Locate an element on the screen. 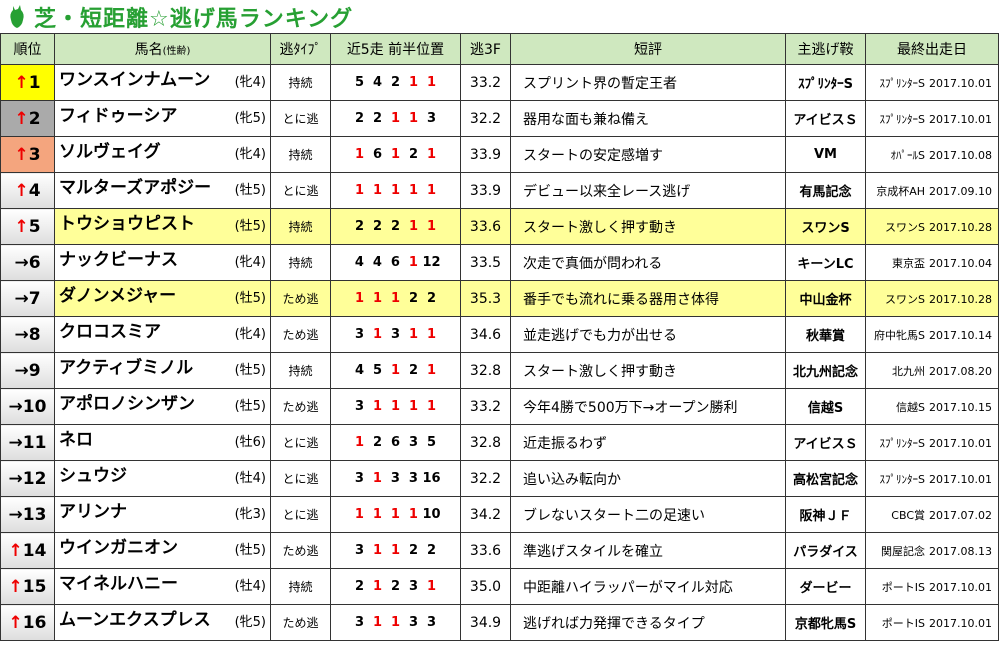 The height and width of the screenshot is (660, 999). last-race: ポートIS is located at coordinates (903, 623).